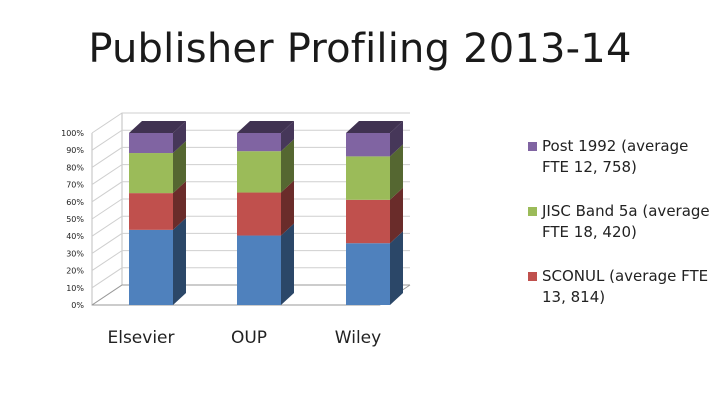 The height and width of the screenshot is (405, 720). I want to click on legend-item-post-1992: Post 1992 (average FTE 12, 758), so click(623, 157).